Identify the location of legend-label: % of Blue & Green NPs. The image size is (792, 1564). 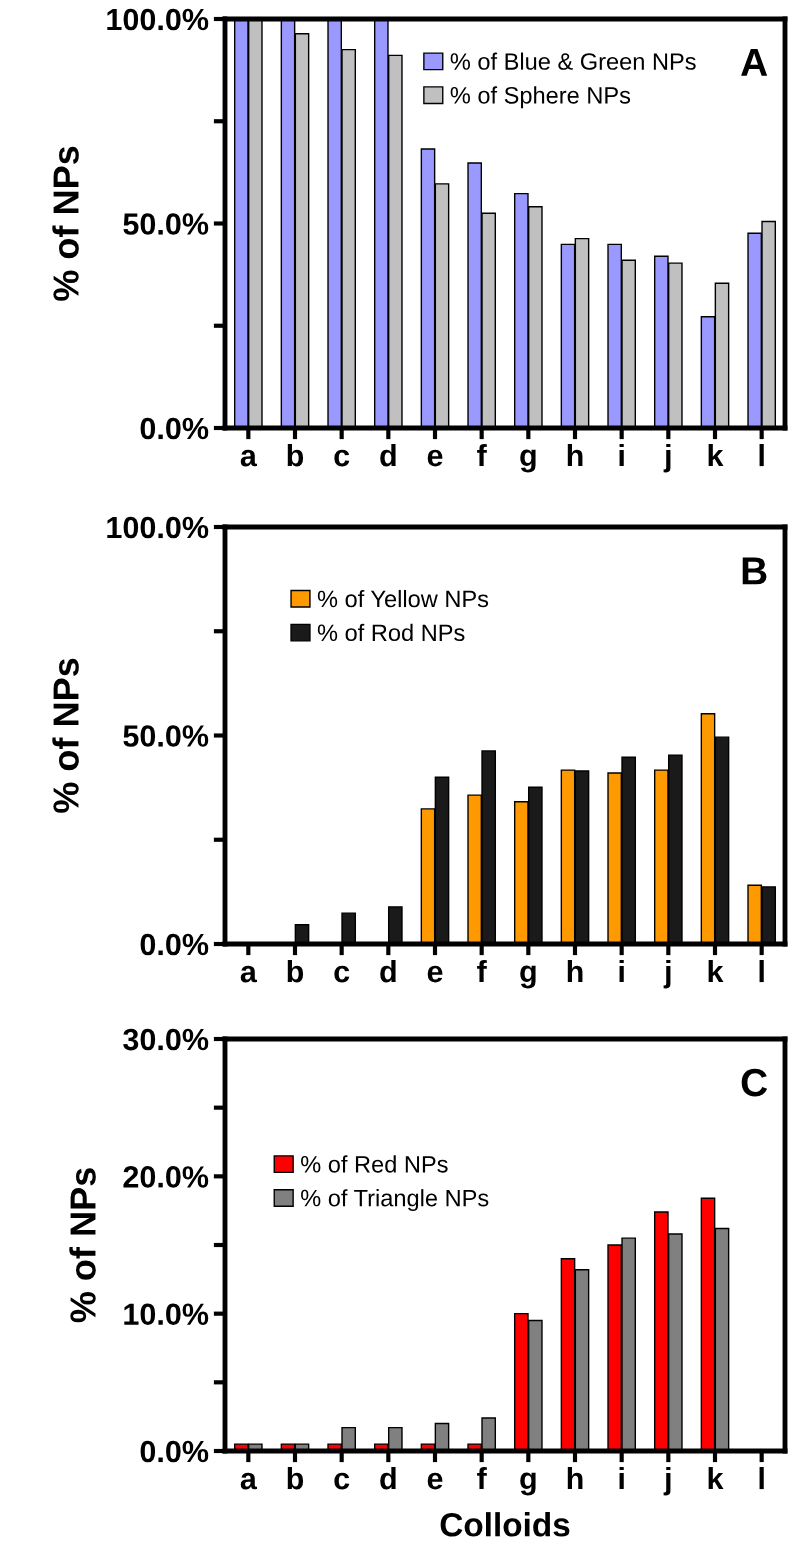
(573, 61).